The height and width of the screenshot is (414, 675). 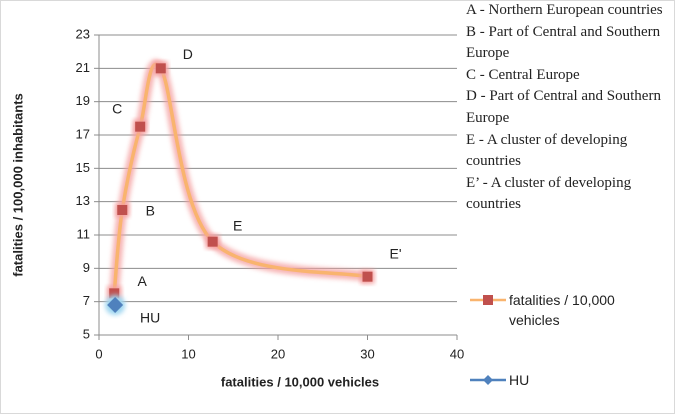 I want to click on y-tick-label: 17, so click(x=83, y=133).